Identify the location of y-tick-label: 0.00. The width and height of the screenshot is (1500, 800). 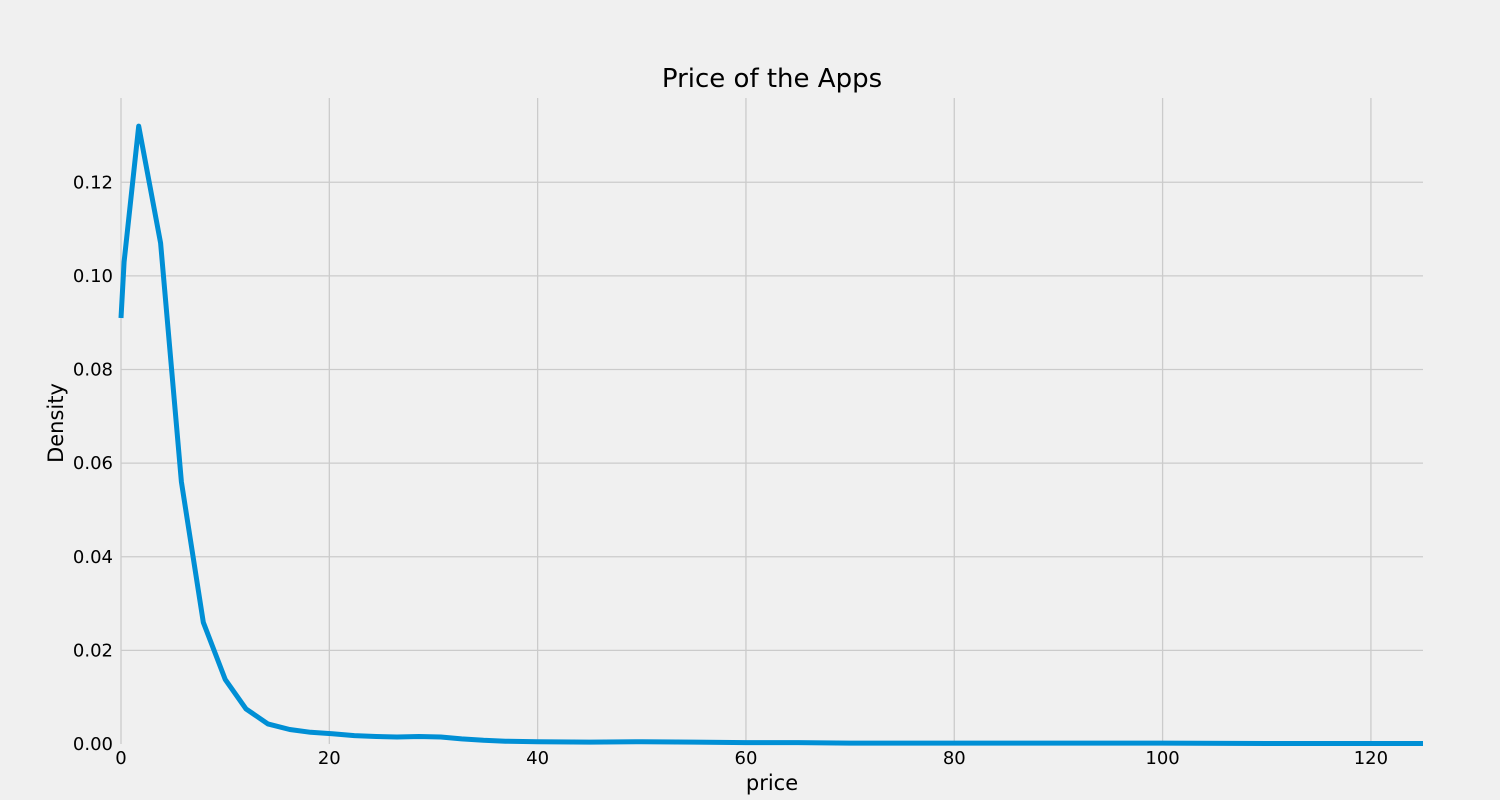
(93, 744).